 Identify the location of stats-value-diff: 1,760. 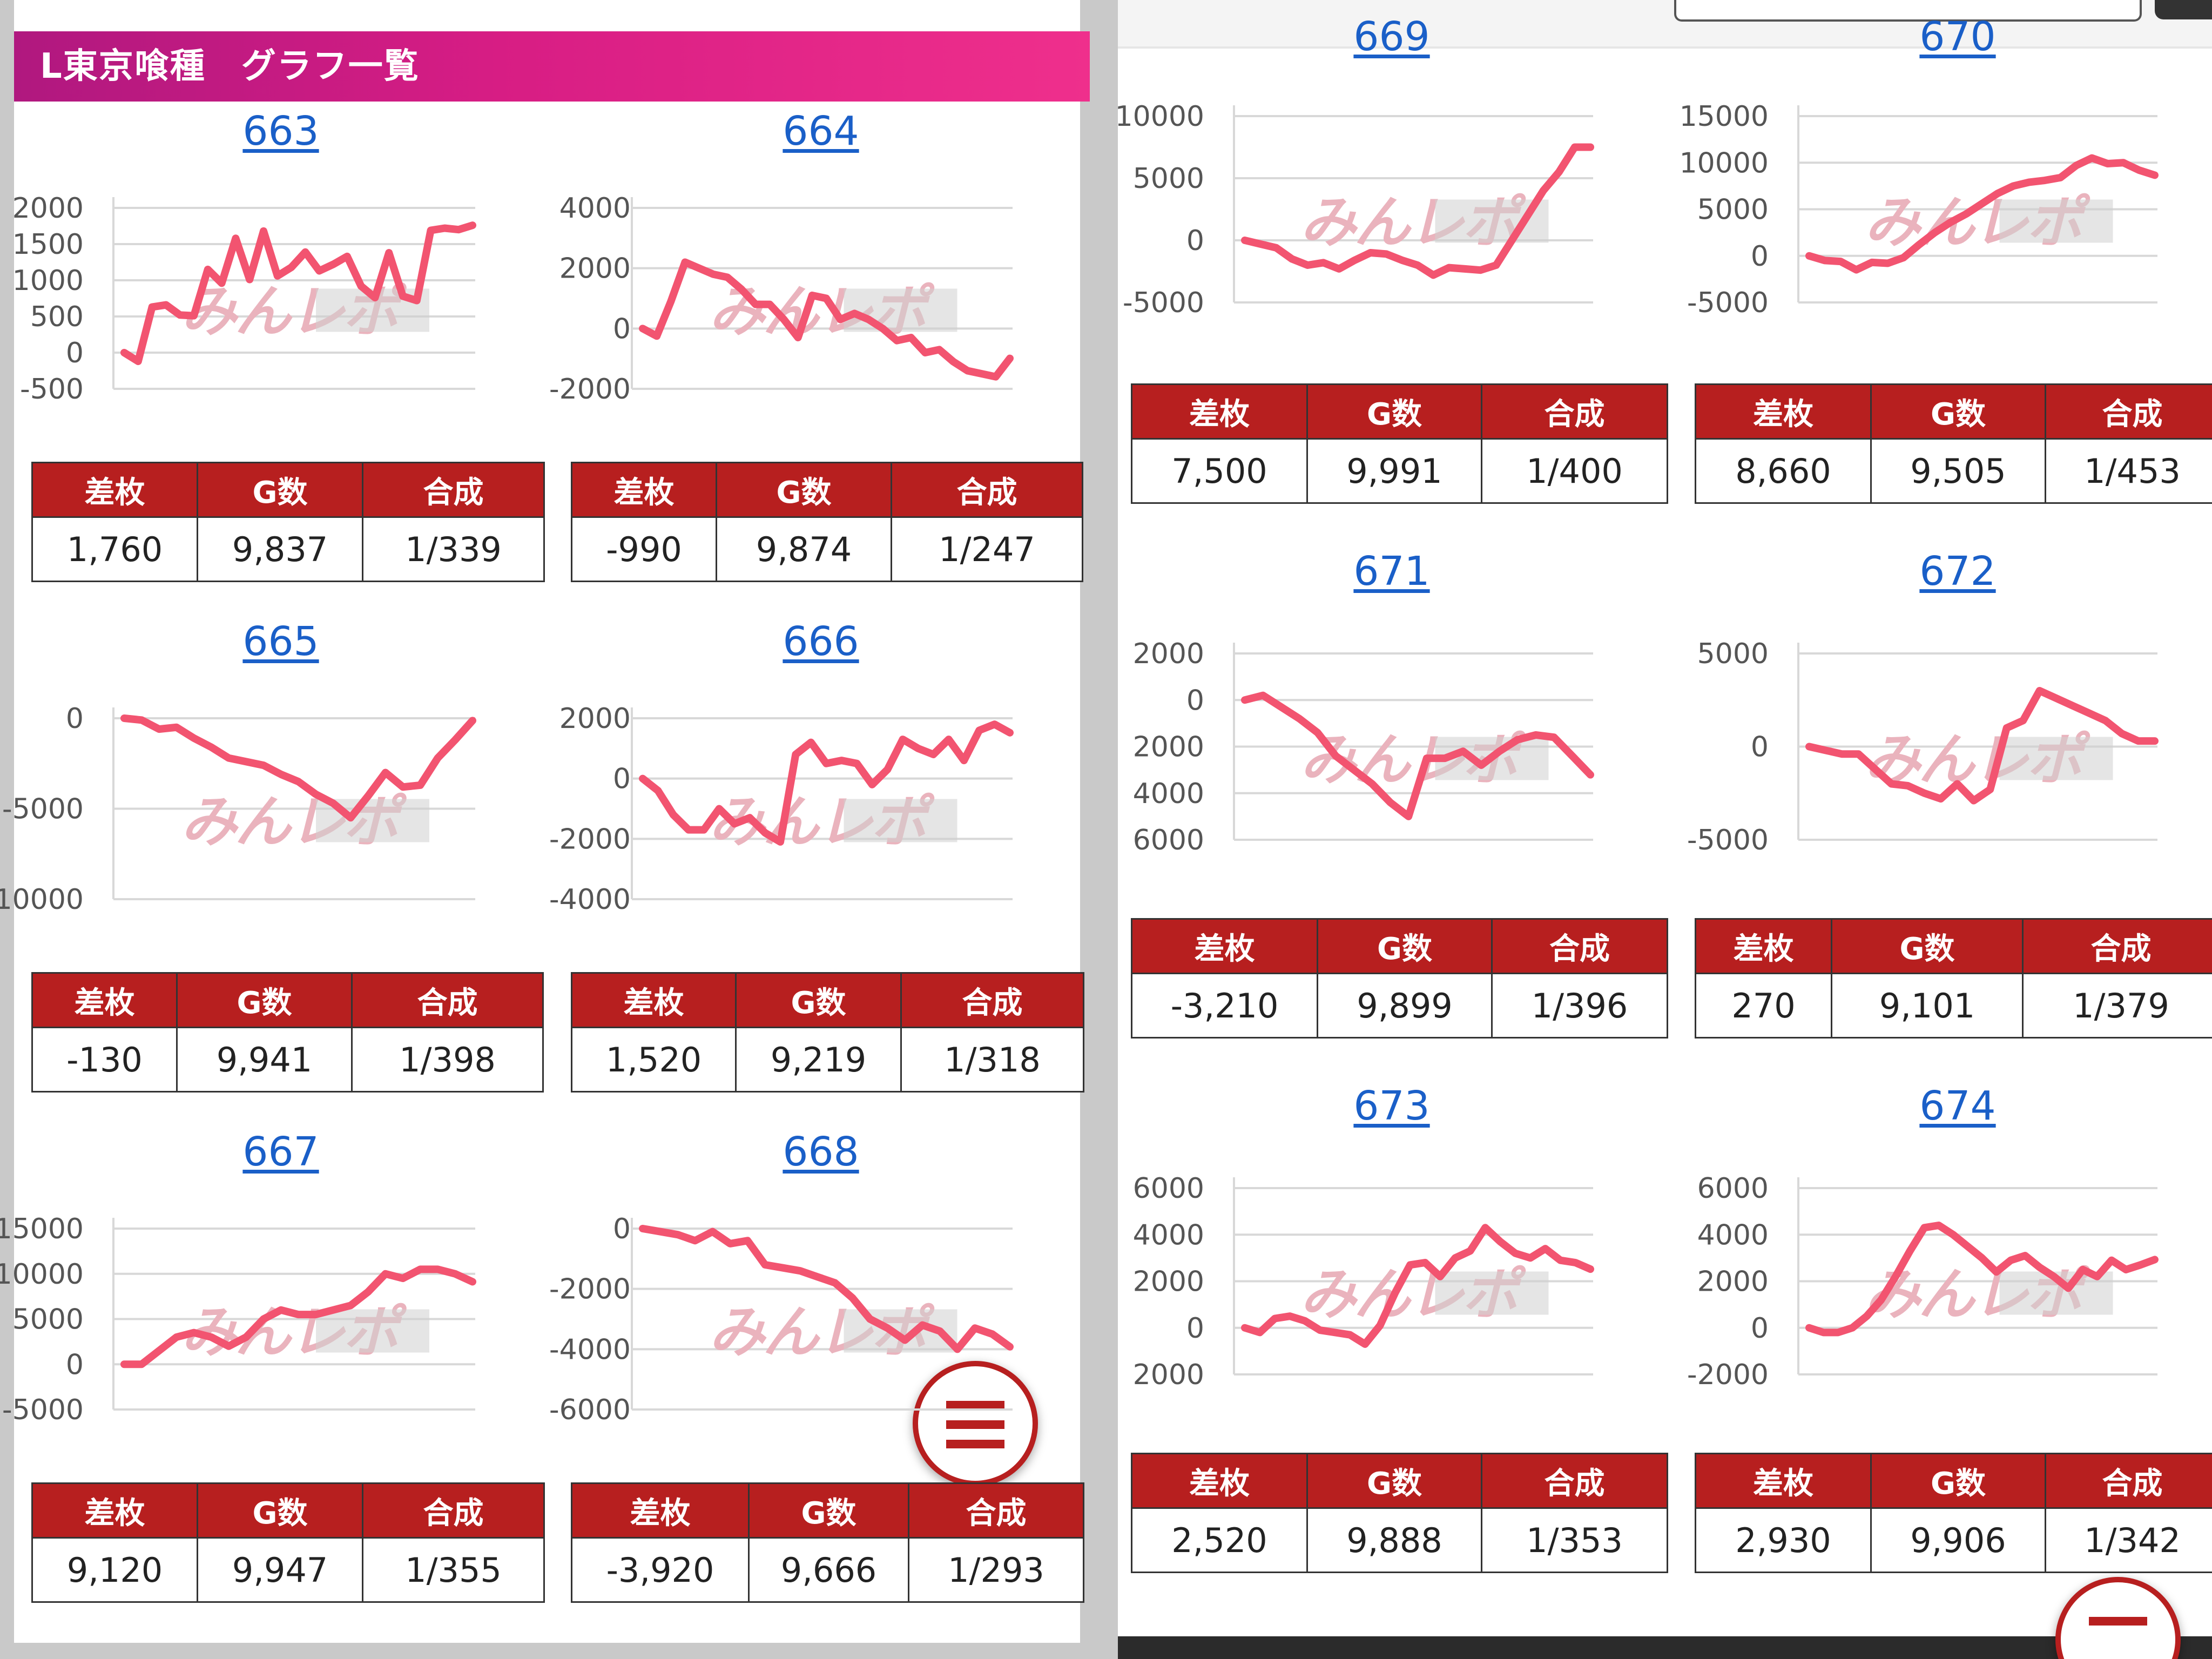
(114, 549).